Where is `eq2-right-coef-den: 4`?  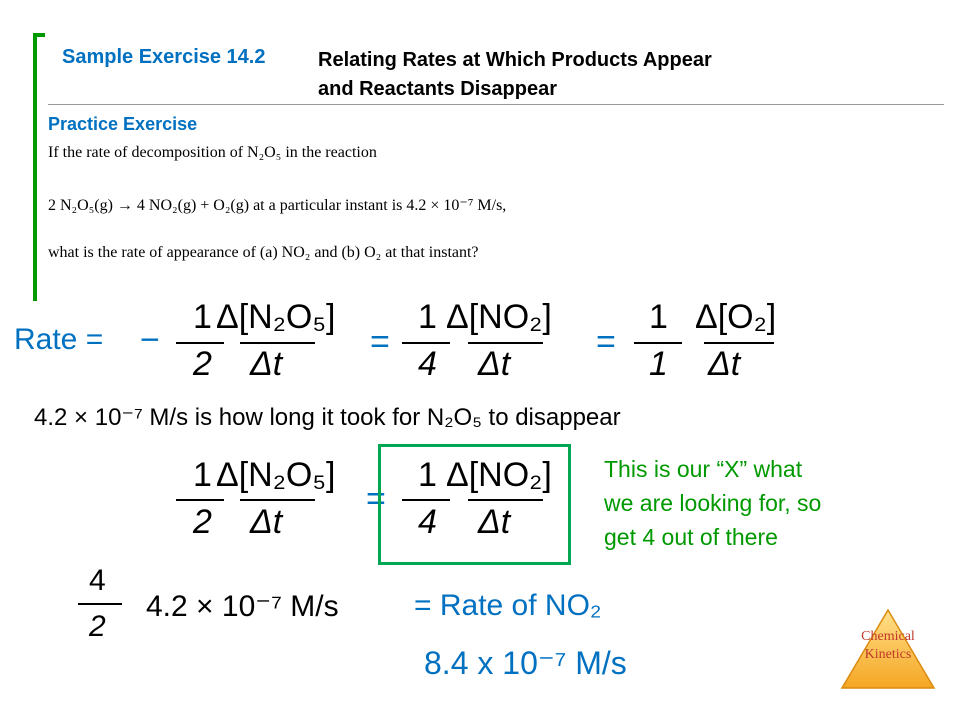 eq2-right-coef-den: 4 is located at coordinates (427, 522).